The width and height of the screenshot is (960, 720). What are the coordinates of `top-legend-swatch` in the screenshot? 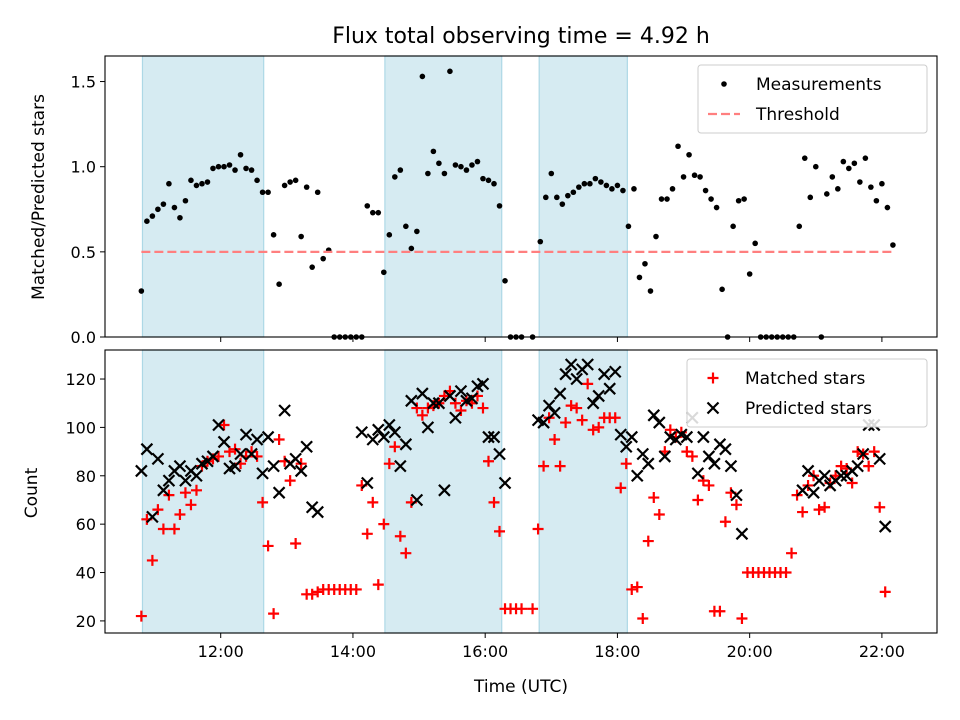 It's located at (724, 84).